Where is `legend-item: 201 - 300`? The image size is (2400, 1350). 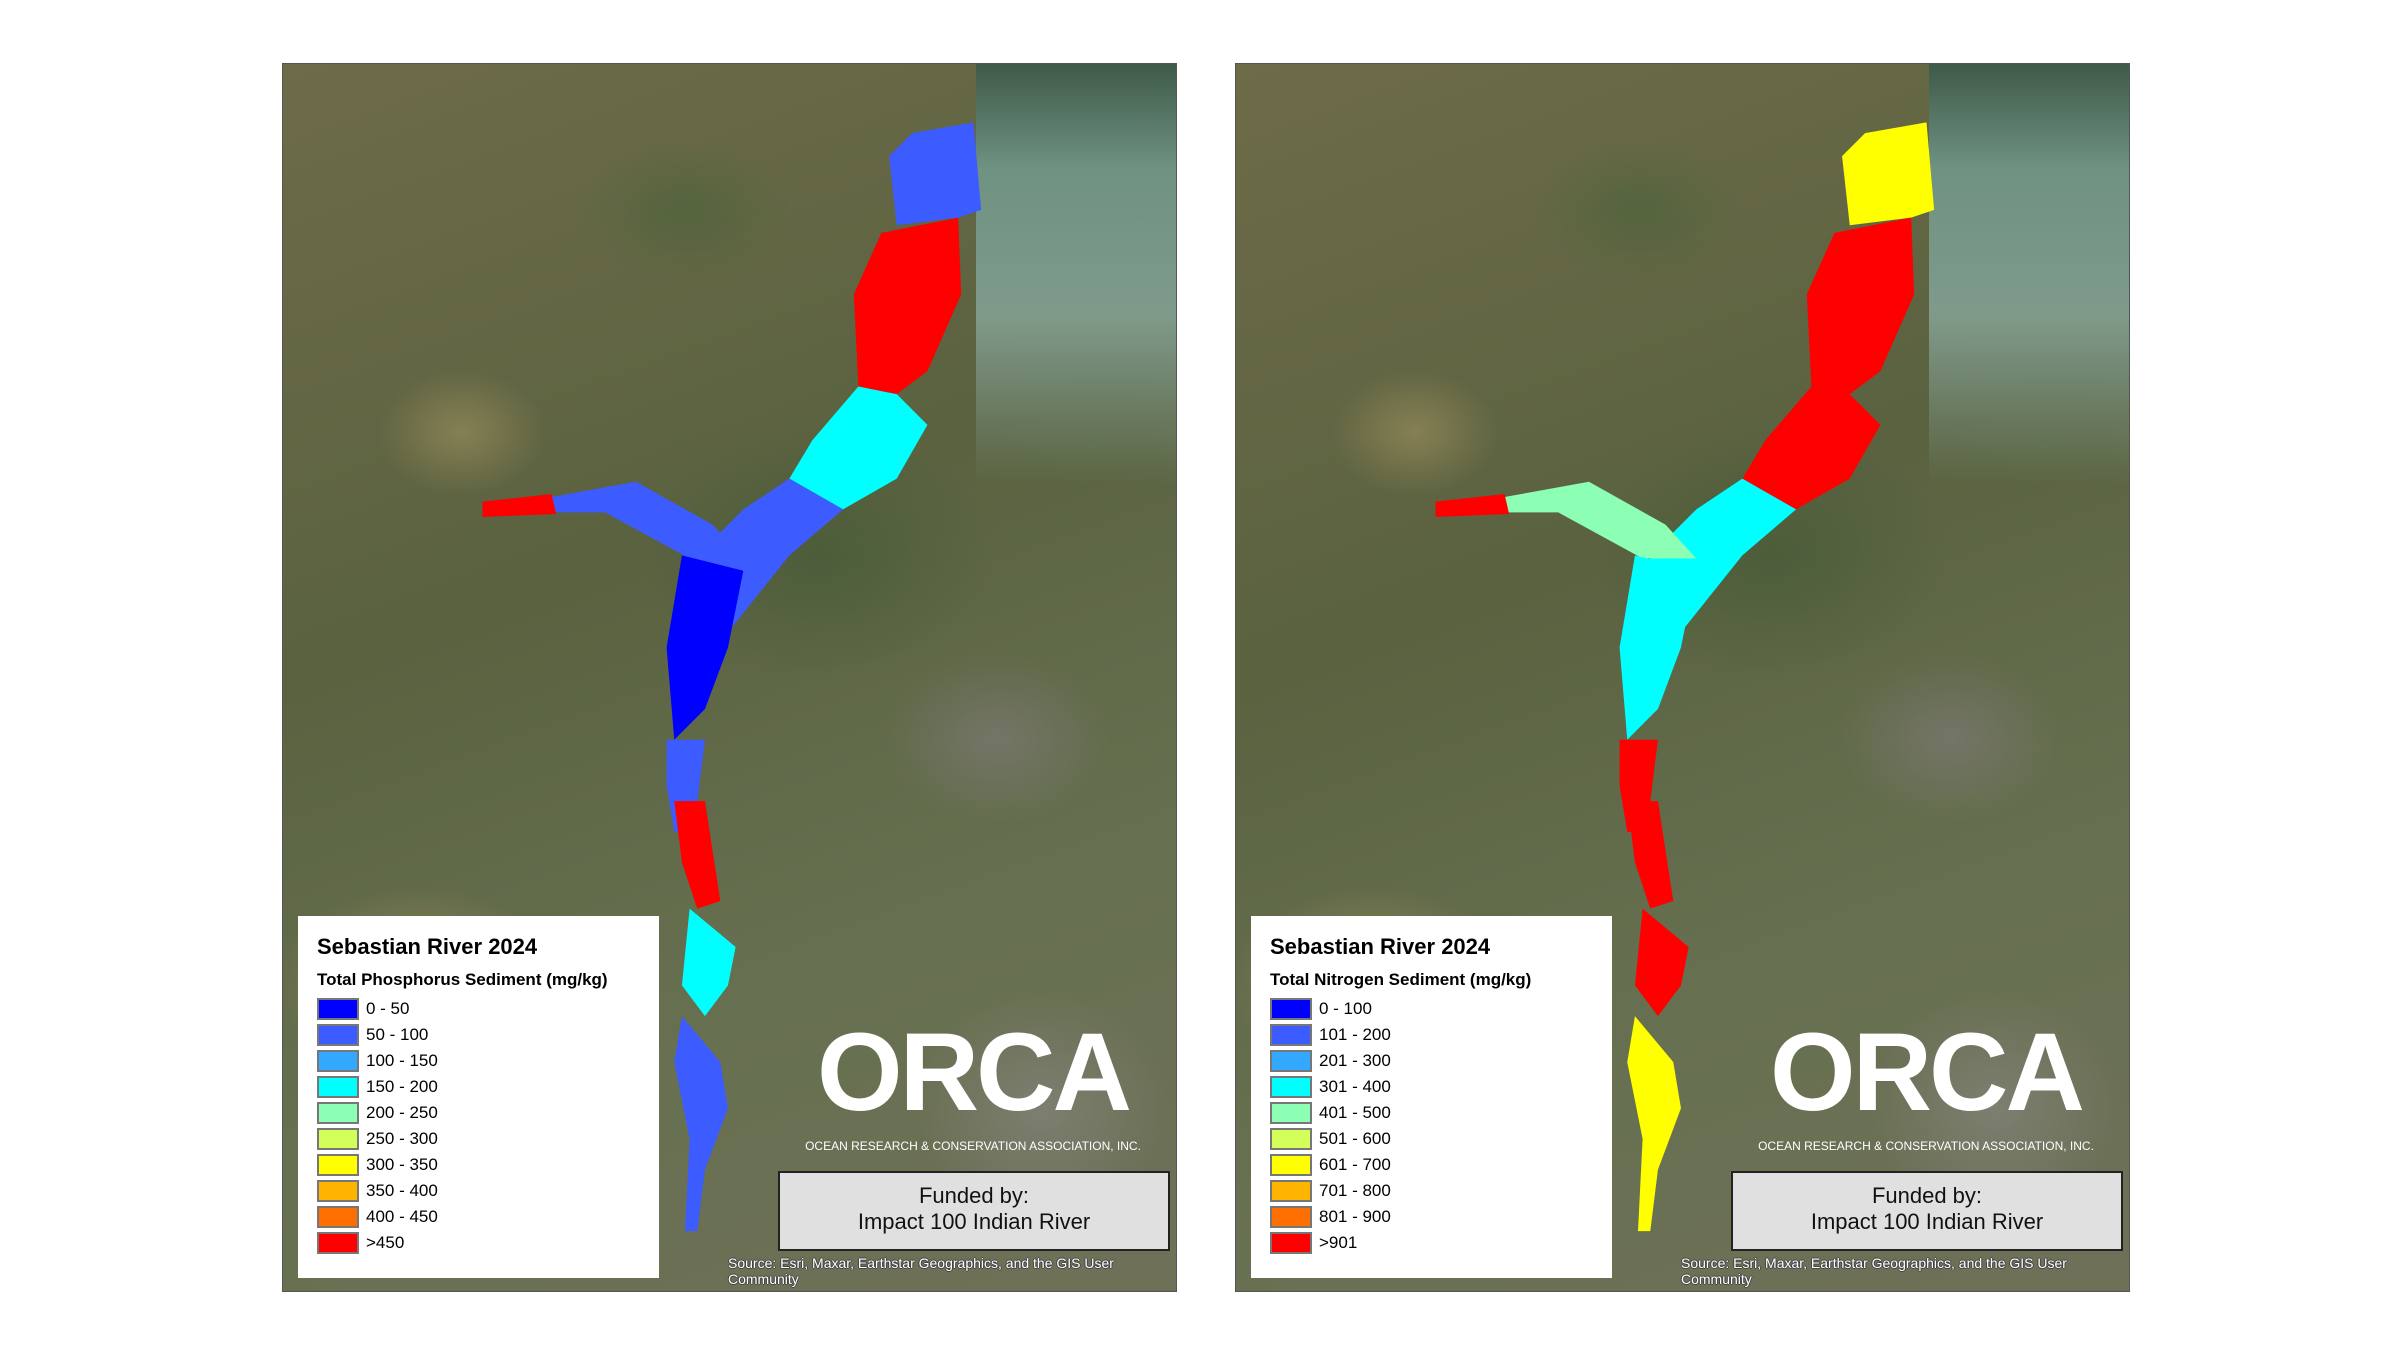 legend-item: 201 - 300 is located at coordinates (1431, 1061).